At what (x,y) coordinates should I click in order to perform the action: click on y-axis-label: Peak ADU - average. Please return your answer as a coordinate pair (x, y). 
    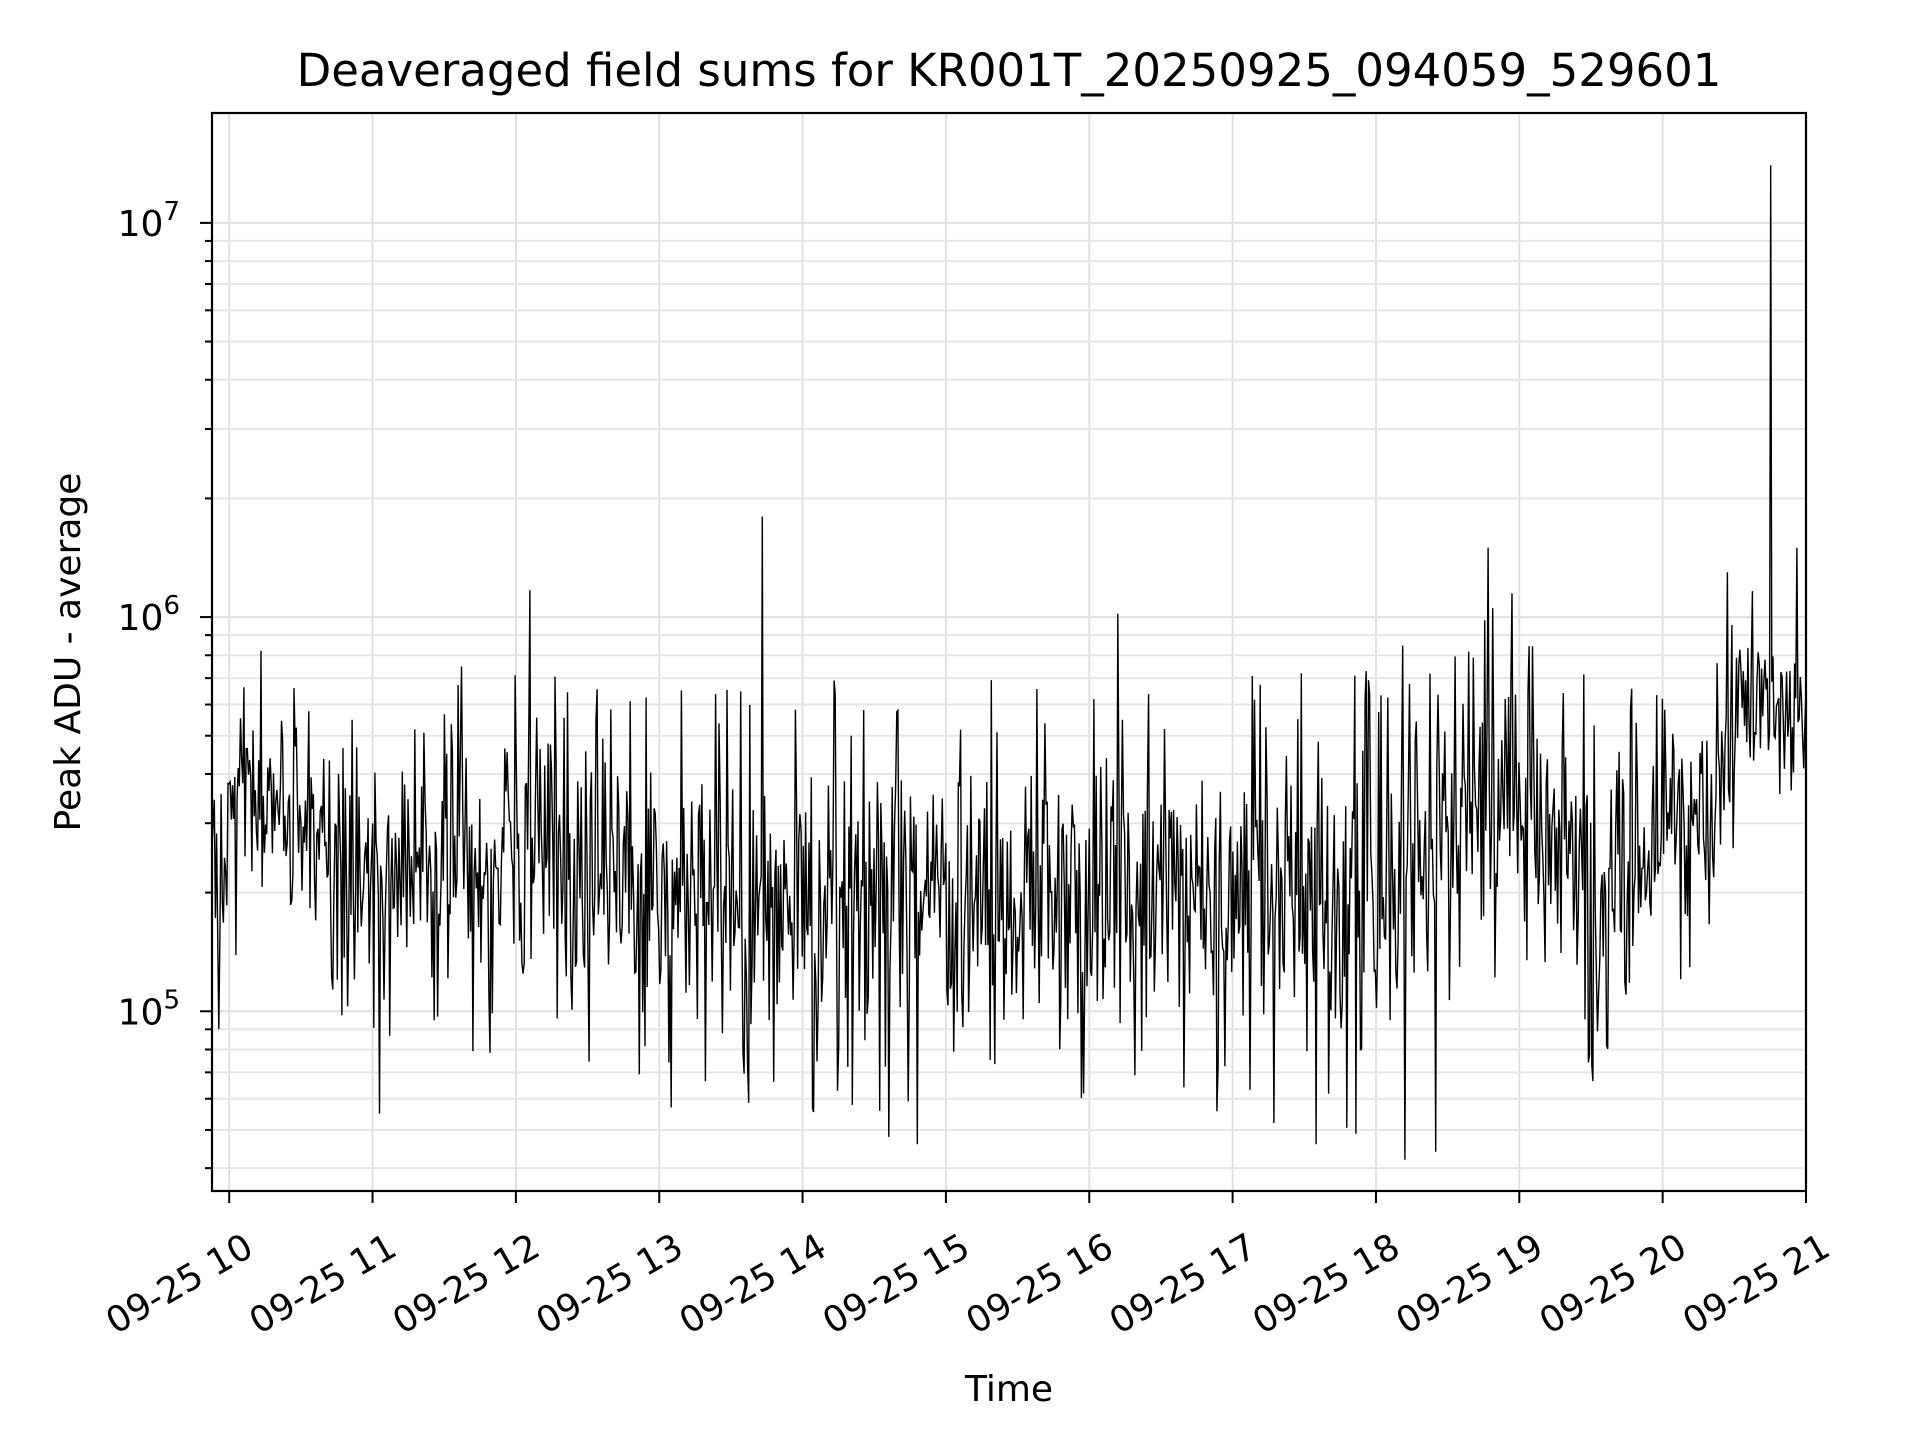
    Looking at the image, I should click on (68, 652).